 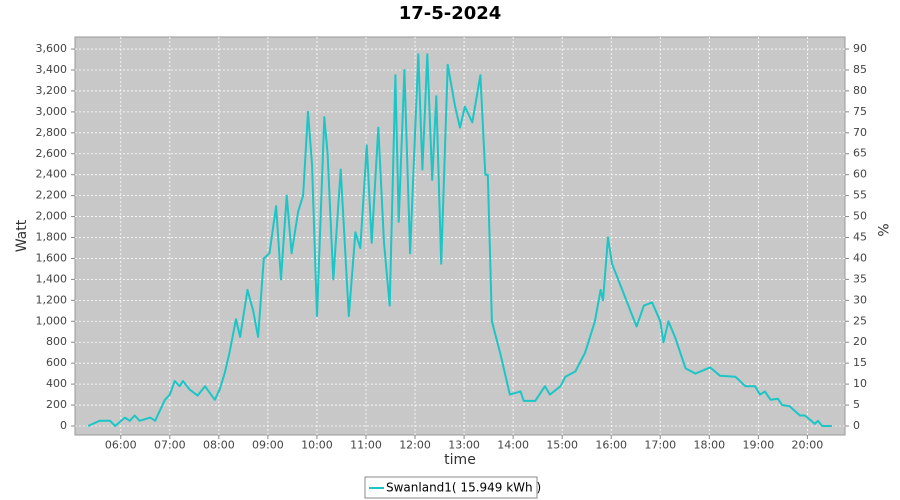 What do you see at coordinates (860, 174) in the screenshot?
I see `y2-tick-label: 60` at bounding box center [860, 174].